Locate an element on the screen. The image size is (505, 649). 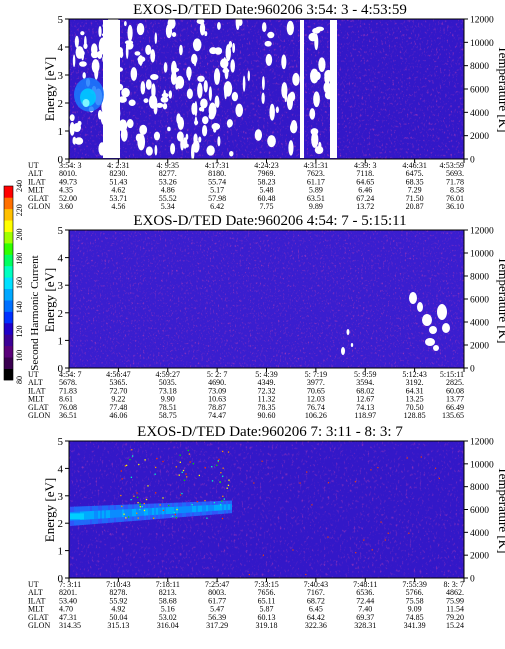
colorbar-tick-label: 240 is located at coordinates (19, 186).